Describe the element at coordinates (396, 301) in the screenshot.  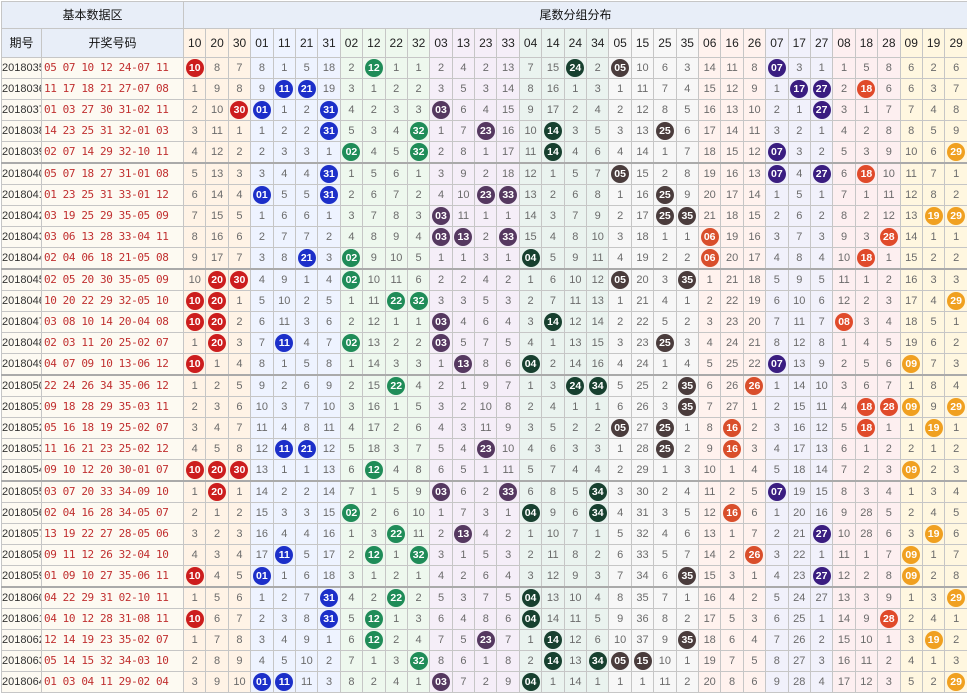
I see `hit-ball: 22` at that location.